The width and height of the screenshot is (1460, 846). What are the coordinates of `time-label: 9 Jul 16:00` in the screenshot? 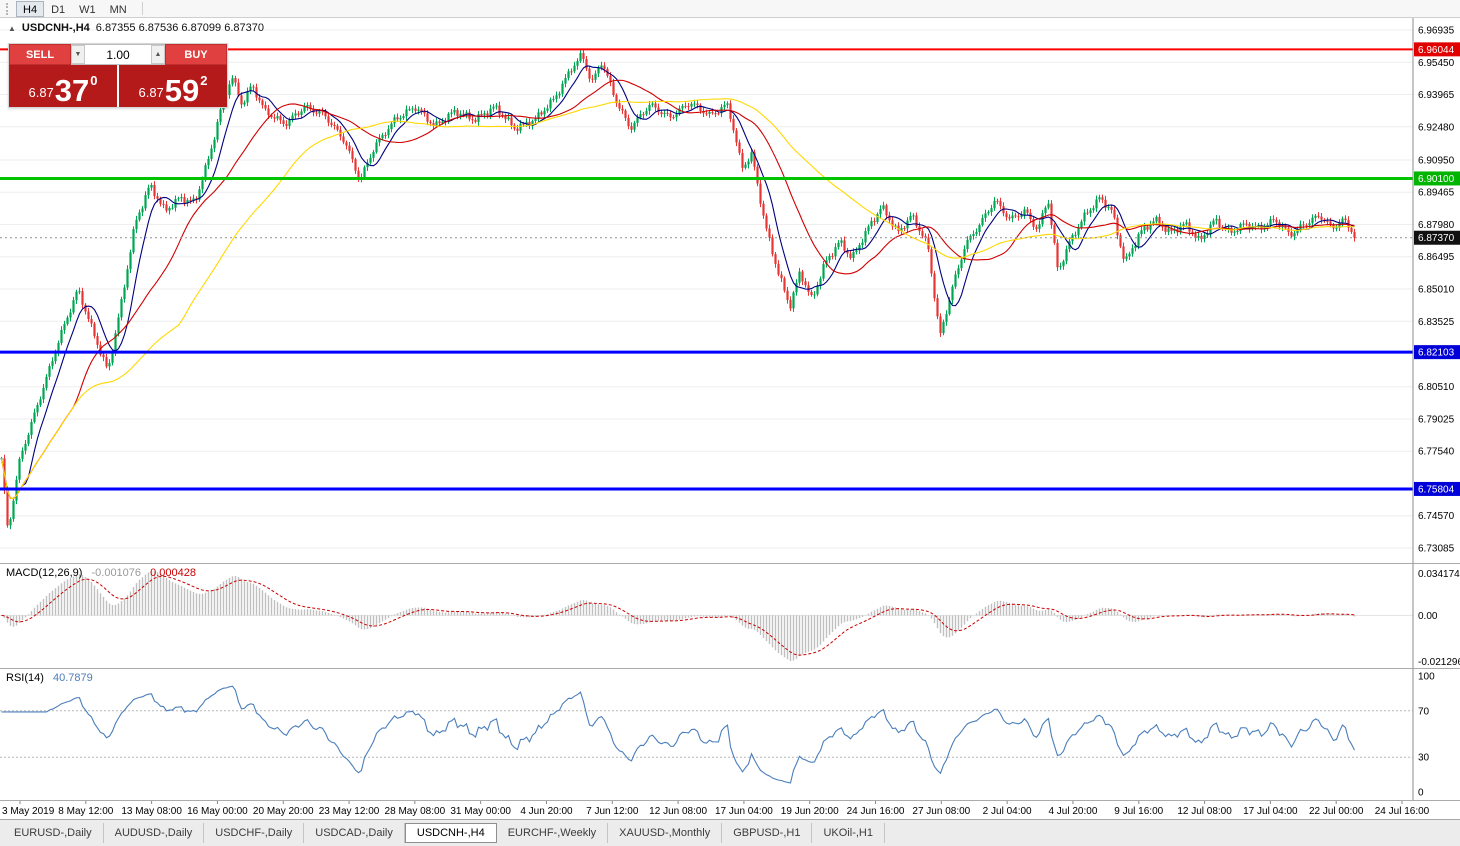 It's located at (1138, 811).